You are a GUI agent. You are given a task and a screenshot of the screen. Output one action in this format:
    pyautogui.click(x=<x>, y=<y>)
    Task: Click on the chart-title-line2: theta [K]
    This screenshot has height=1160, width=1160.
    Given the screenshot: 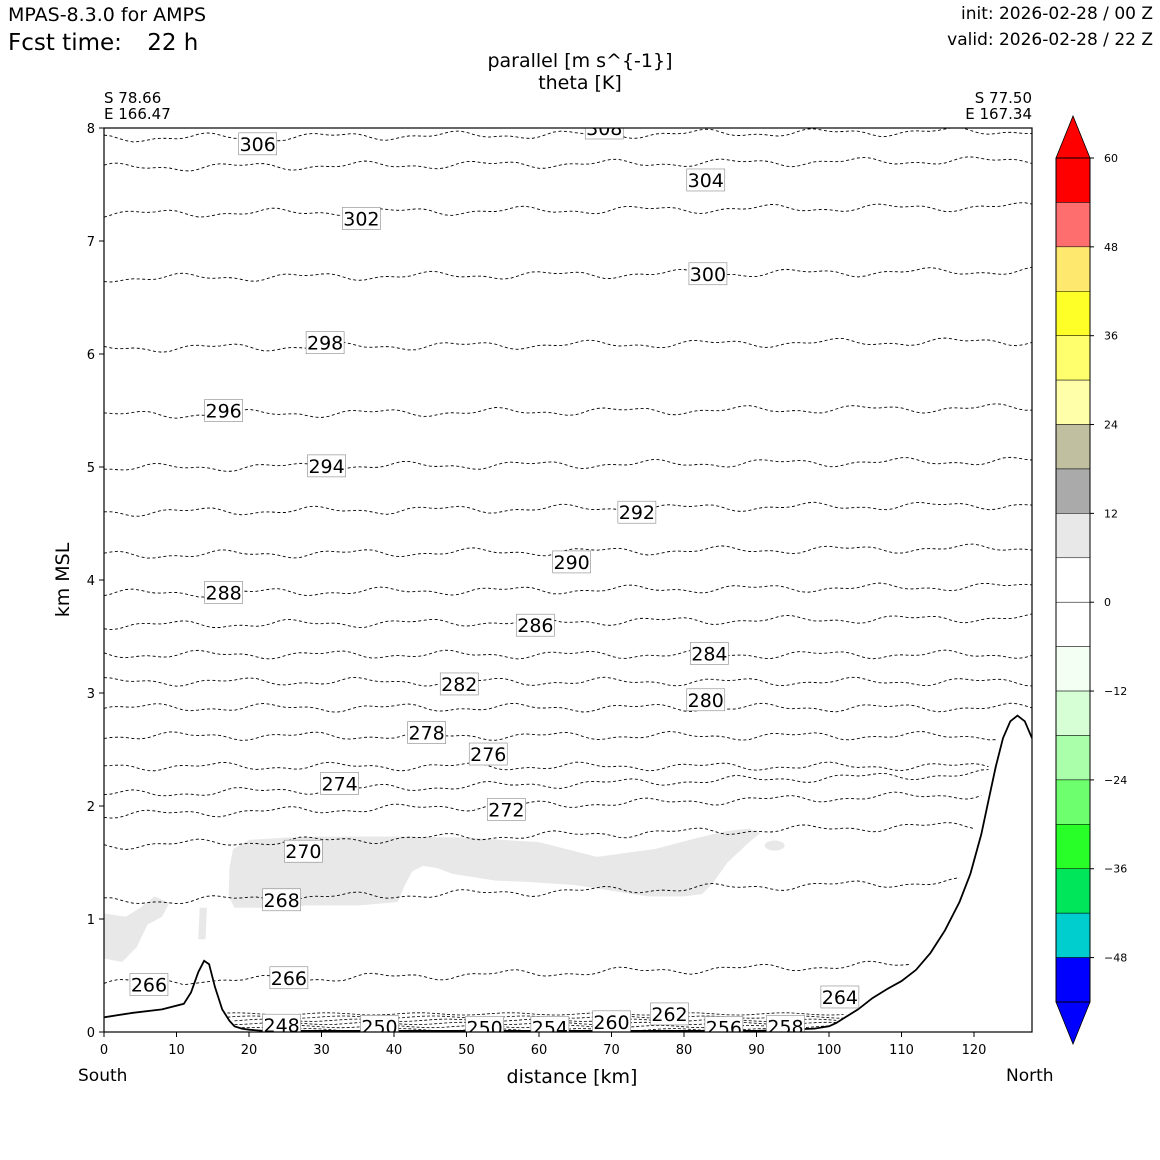 What is the action you would take?
    pyautogui.click(x=580, y=83)
    